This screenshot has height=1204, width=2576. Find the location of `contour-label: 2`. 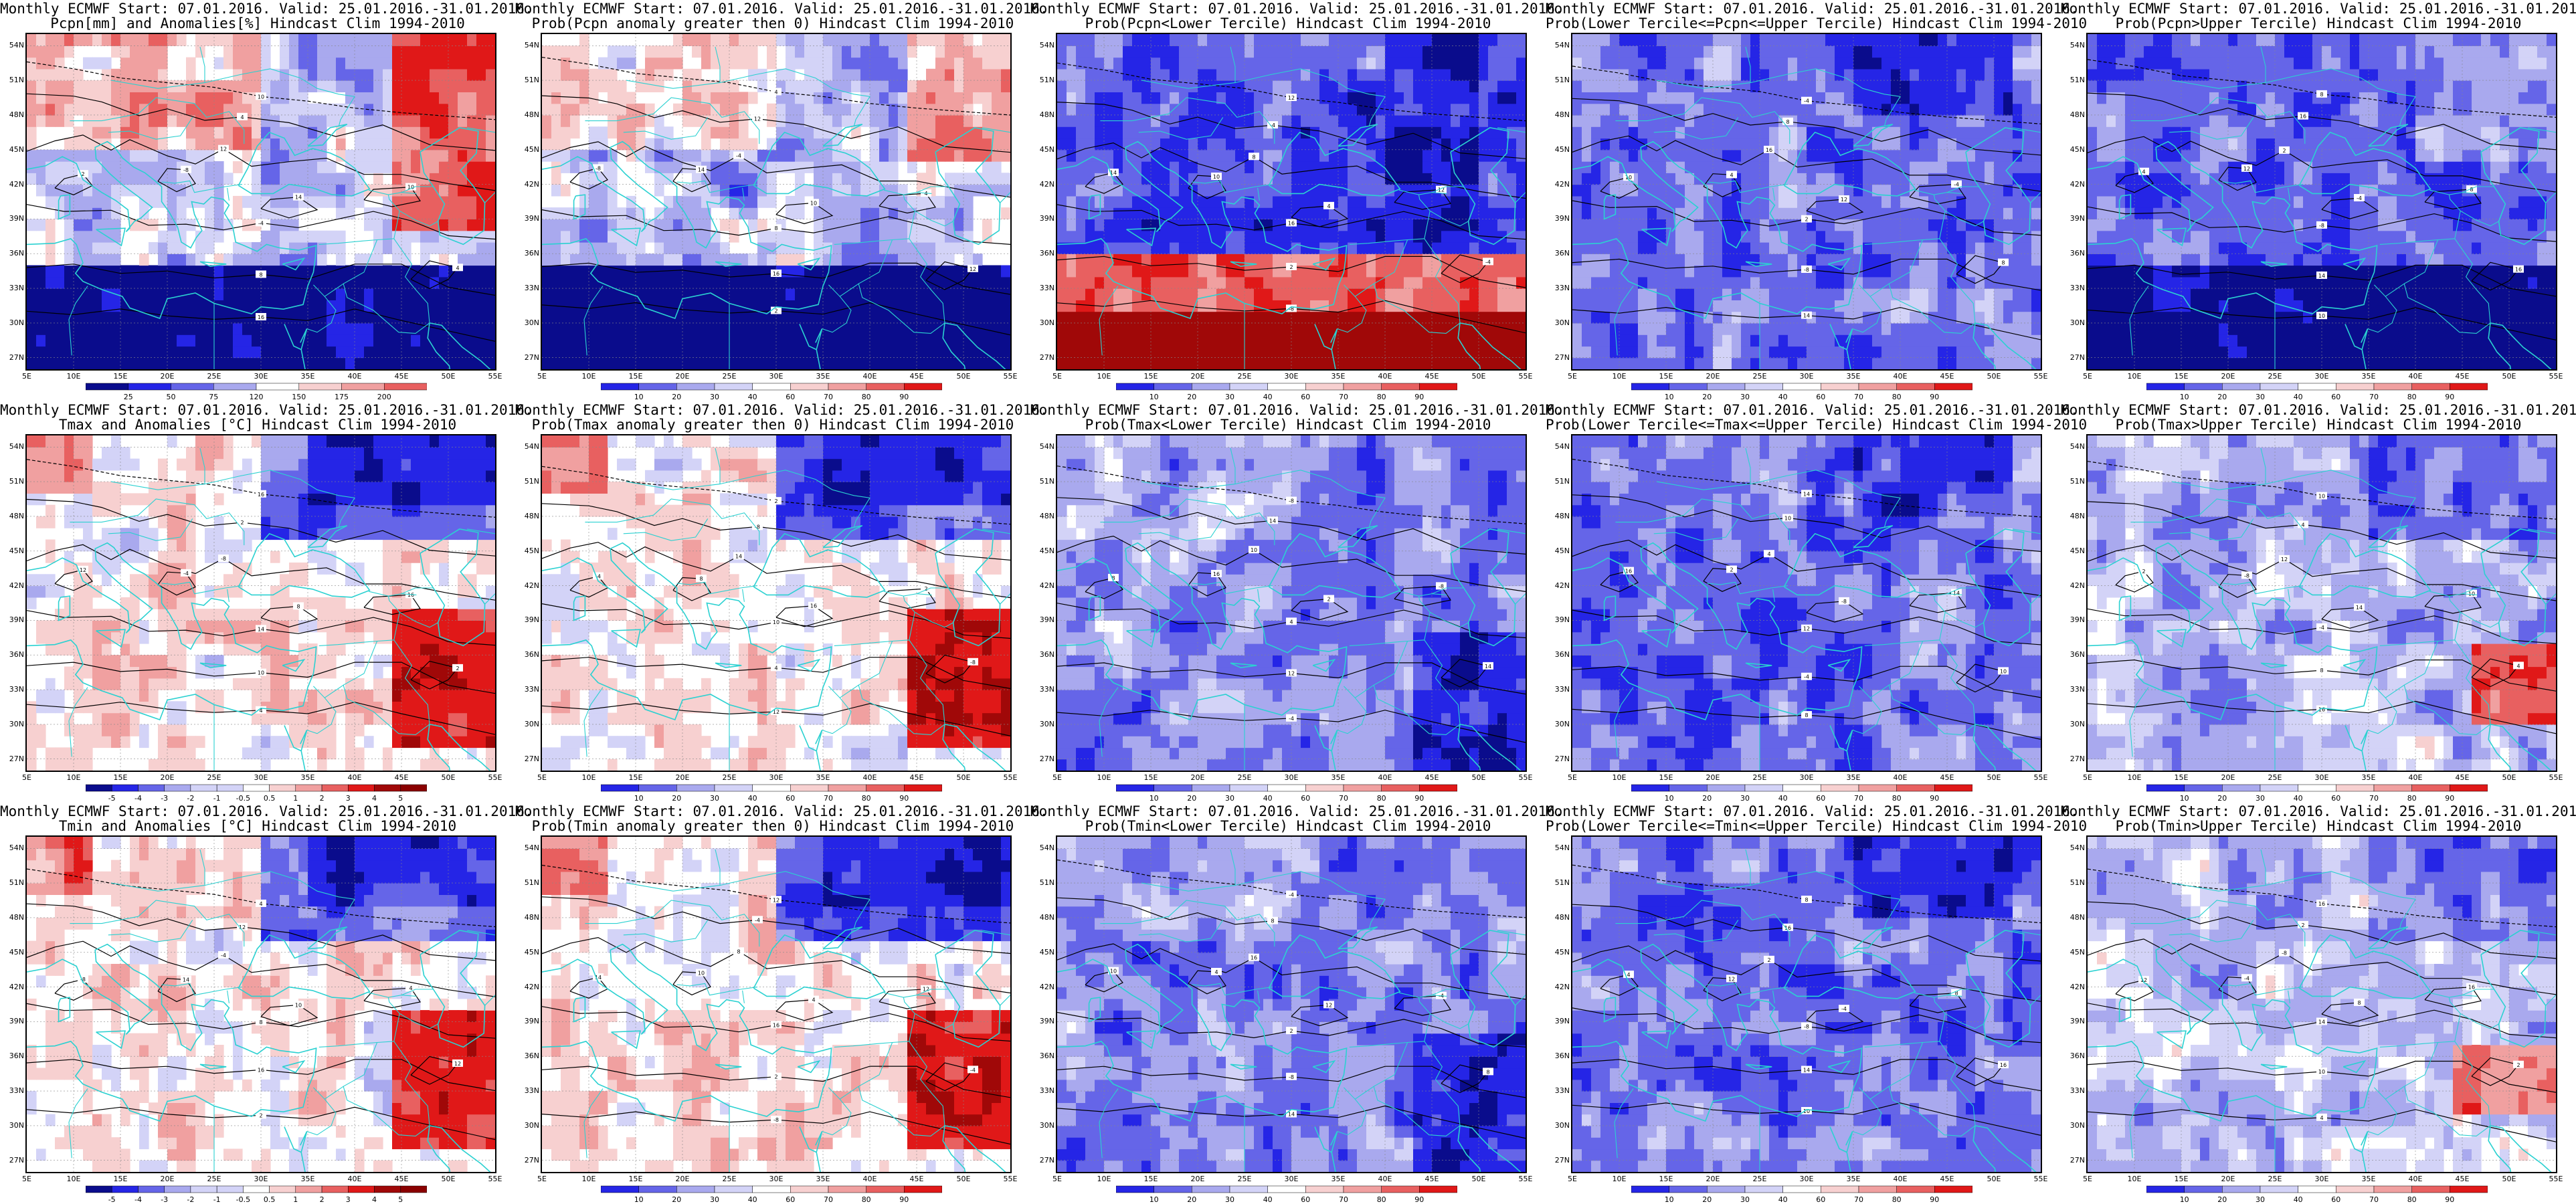

contour-label: 2 is located at coordinates (776, 501).